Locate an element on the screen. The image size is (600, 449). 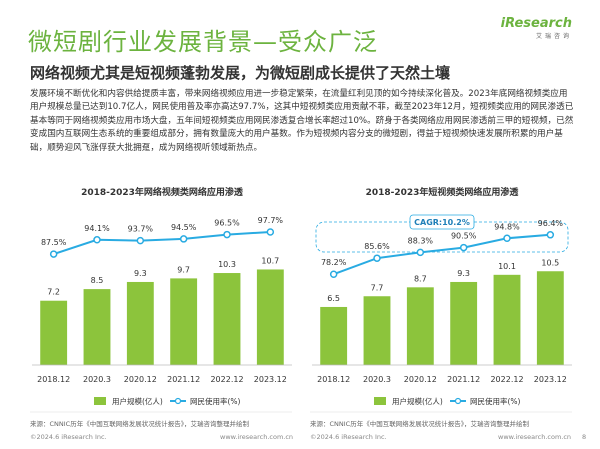
data-label: 10.5 is located at coordinates (550, 262).